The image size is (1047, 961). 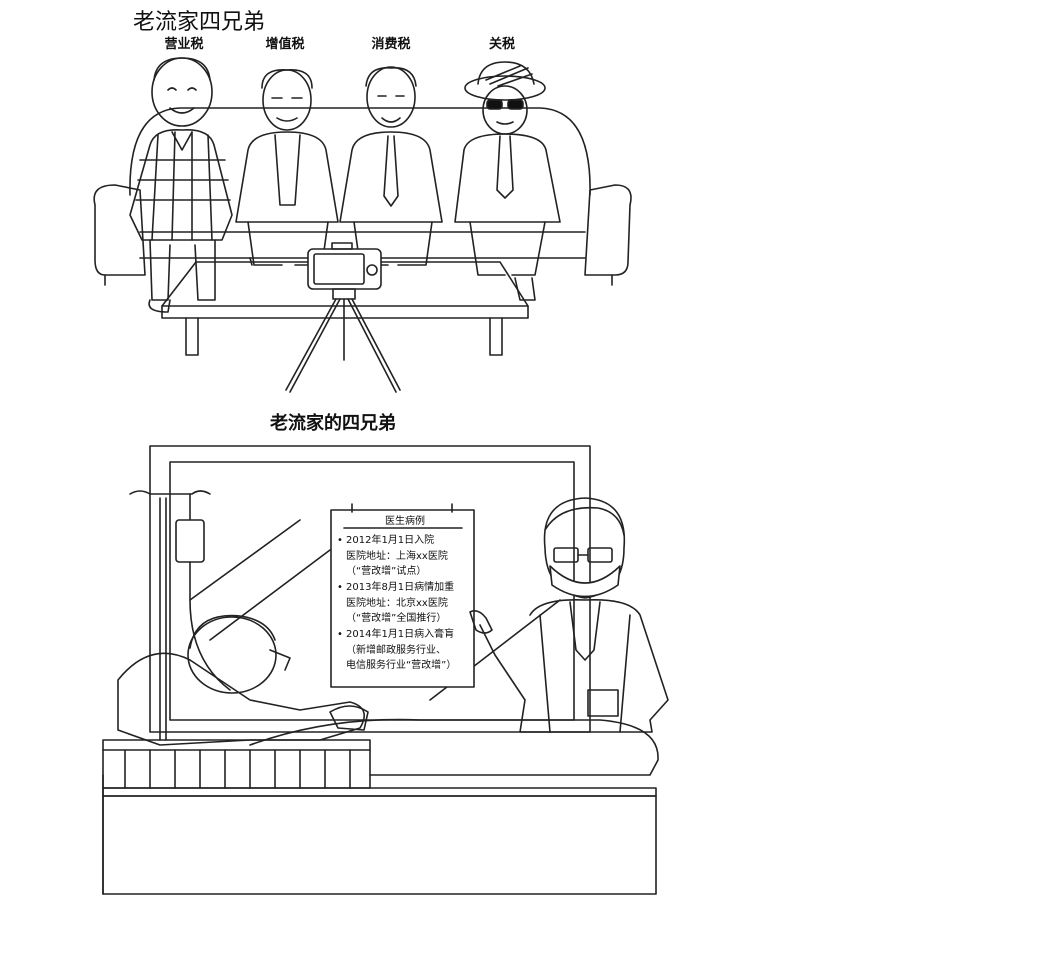 What do you see at coordinates (397, 602) in the screenshot?
I see `record-2-line-2: 医院地址：北京xx医院` at bounding box center [397, 602].